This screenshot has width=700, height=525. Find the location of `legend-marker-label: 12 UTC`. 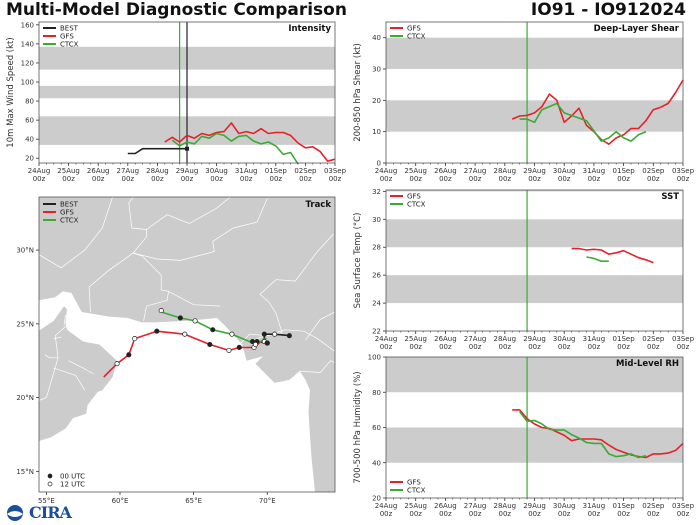

legend-marker-label: 12 UTC is located at coordinates (72, 485).